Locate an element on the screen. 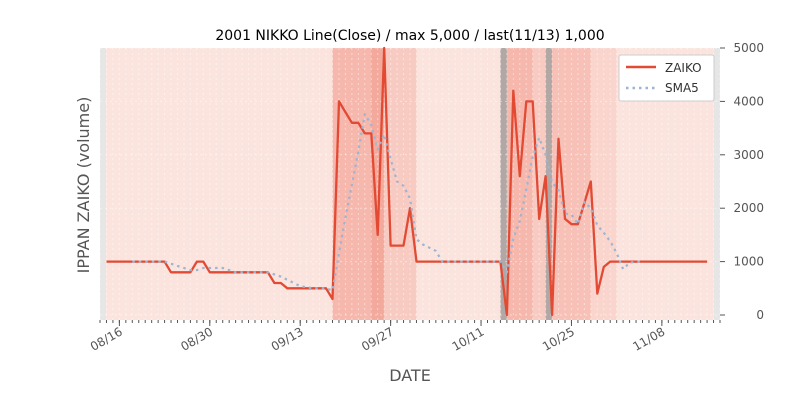 This screenshot has width=800, height=400. legend-label-zaiko: ZAIKO is located at coordinates (683, 68).